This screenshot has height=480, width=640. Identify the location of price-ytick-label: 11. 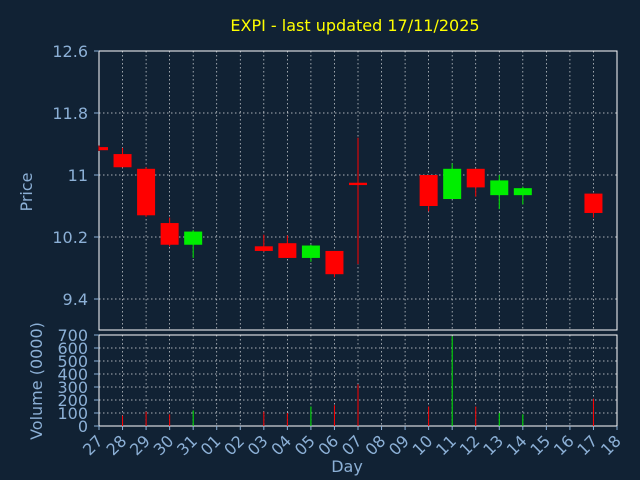
(78, 175).